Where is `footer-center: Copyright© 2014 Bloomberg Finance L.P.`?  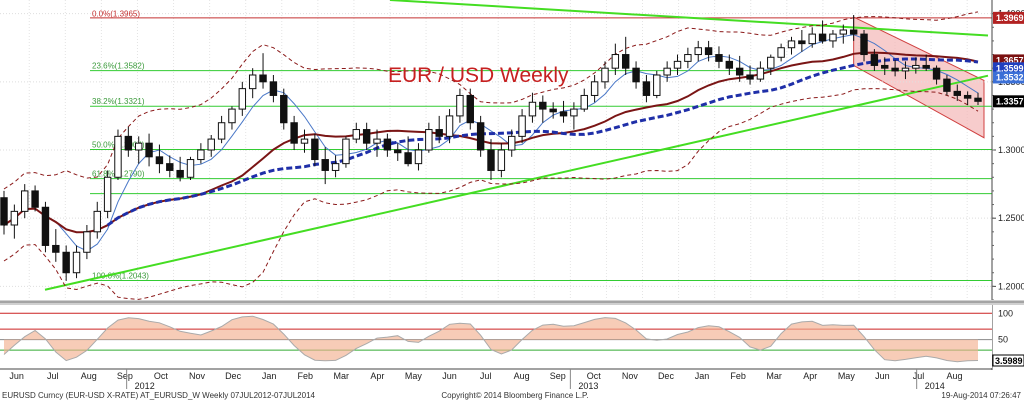
footer-center: Copyright© 2014 Bloomberg Finance L.P. is located at coordinates (514, 395).